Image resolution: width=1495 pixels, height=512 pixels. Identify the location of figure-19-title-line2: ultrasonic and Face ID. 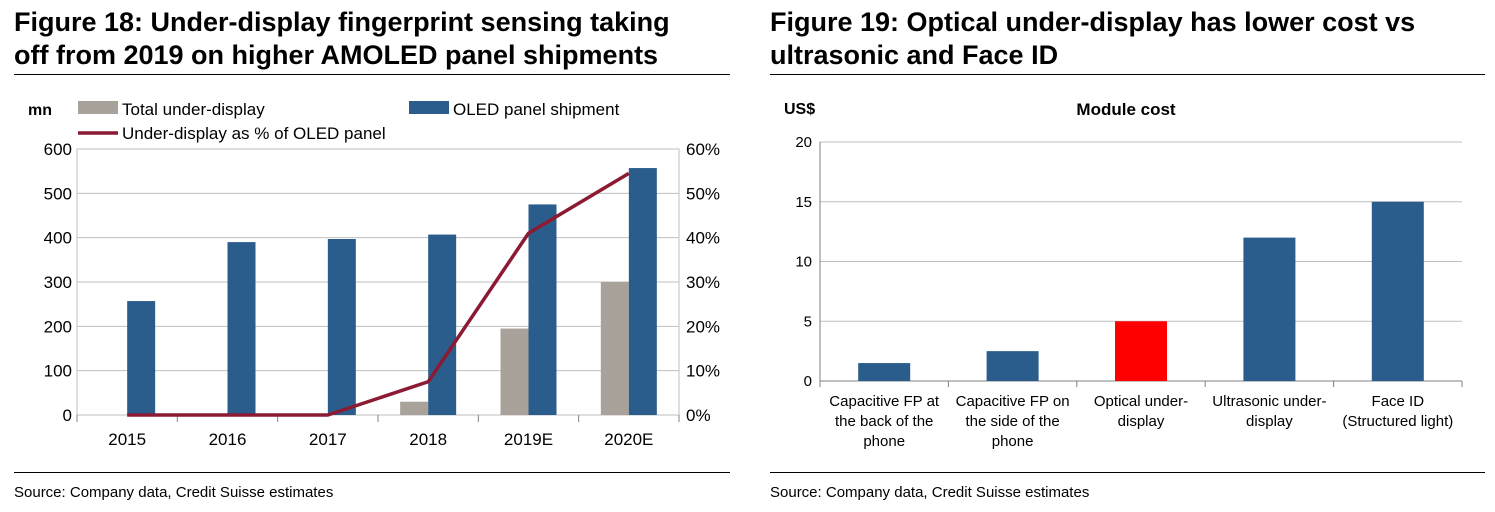
(914, 55).